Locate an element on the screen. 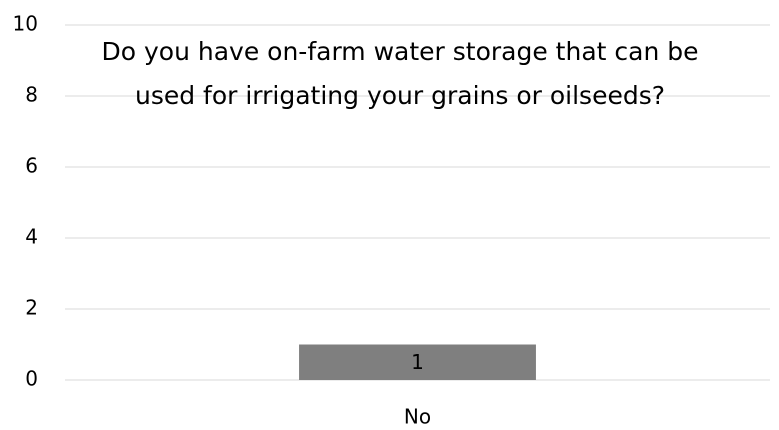 The width and height of the screenshot is (779, 430). bar is located at coordinates (417, 362).